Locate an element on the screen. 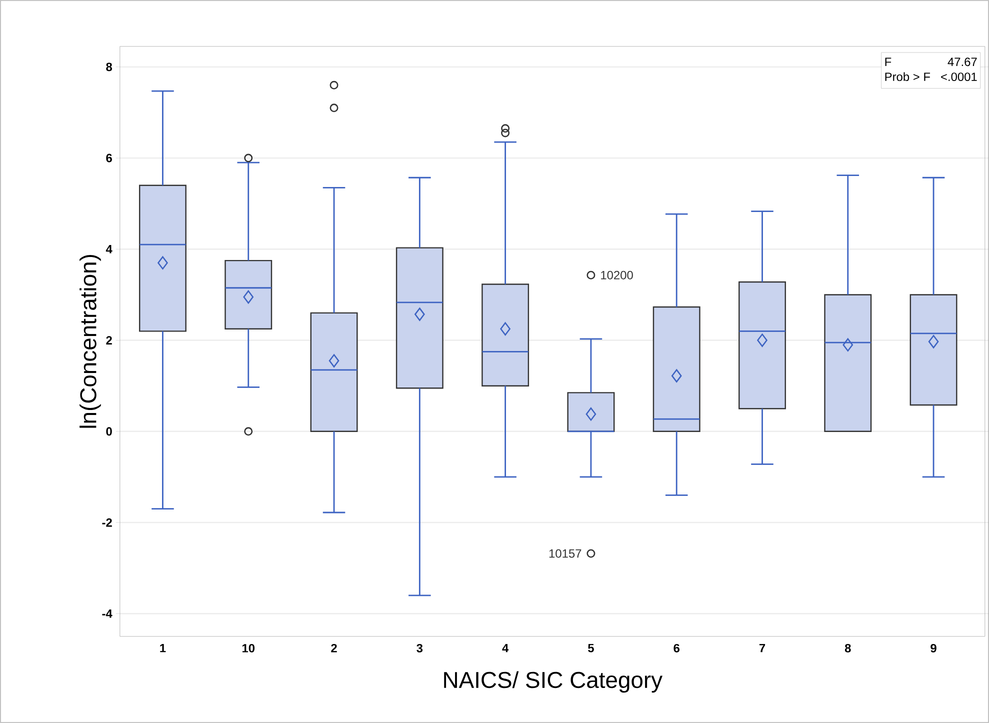  y-tick-label: 4 is located at coordinates (109, 249).